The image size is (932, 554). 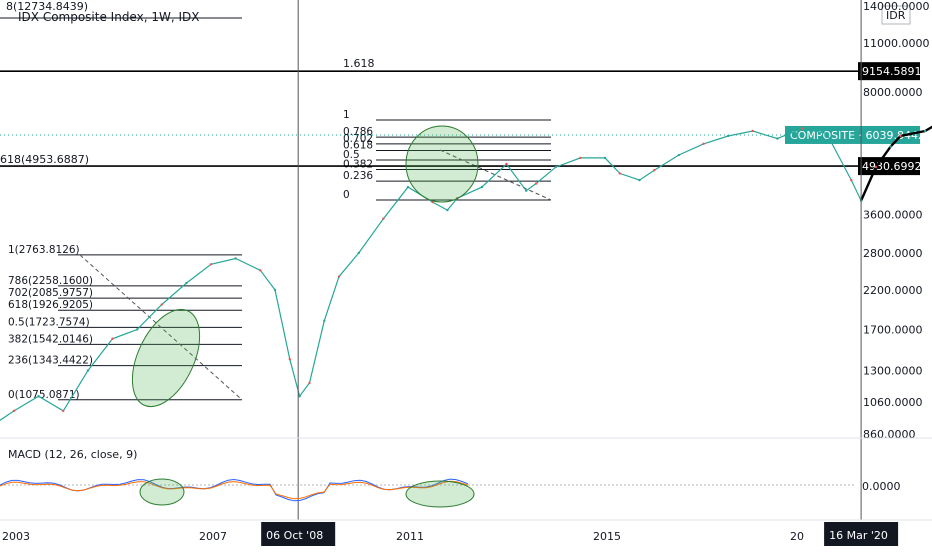 What do you see at coordinates (442, 164) in the screenshot?
I see `crash-2020-highlight` at bounding box center [442, 164].